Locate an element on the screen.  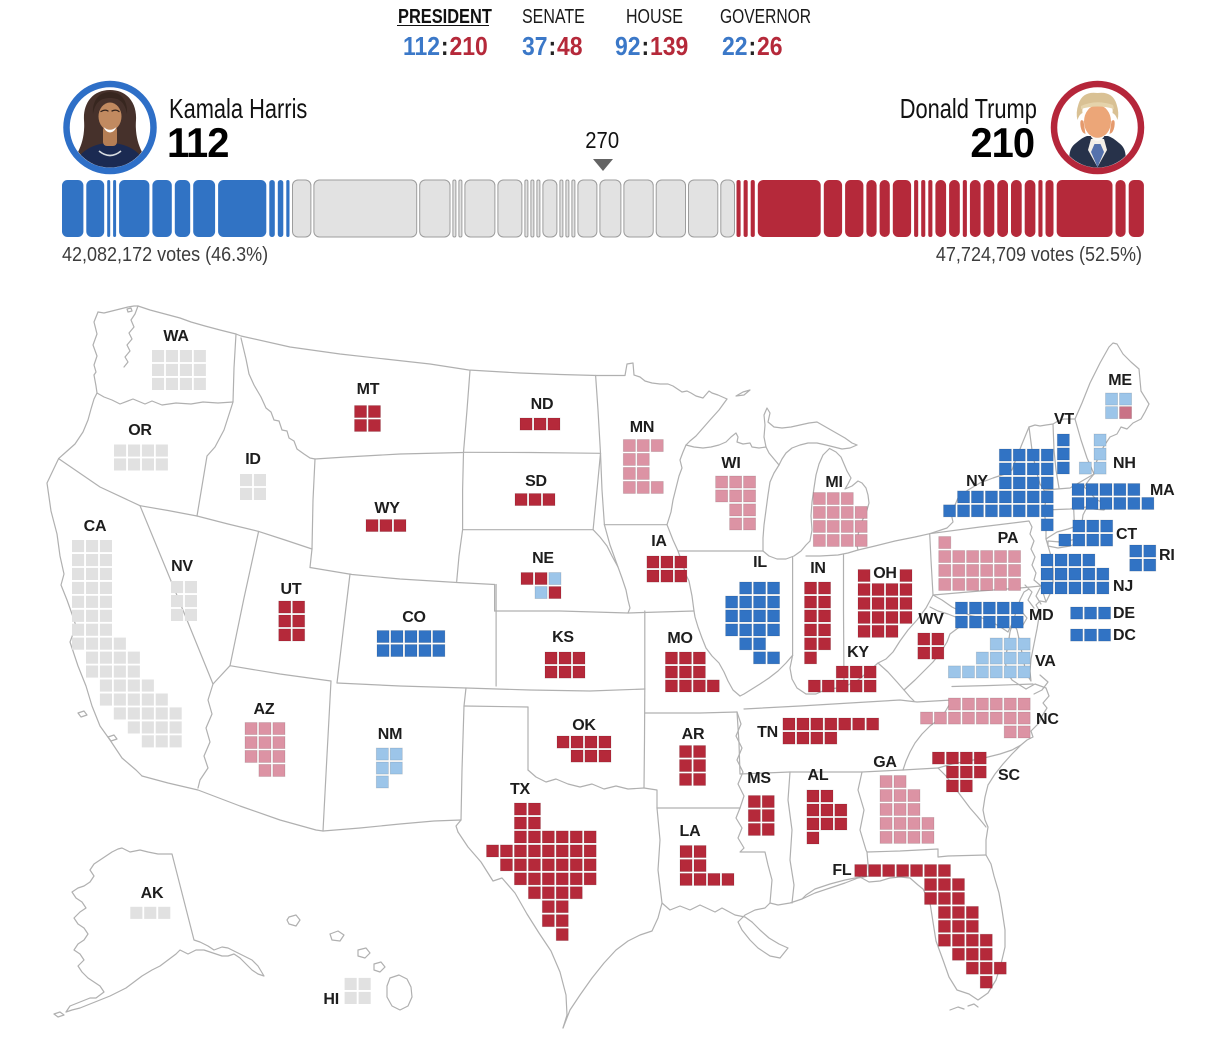
svg-text: NV is located at coordinates (182, 566).